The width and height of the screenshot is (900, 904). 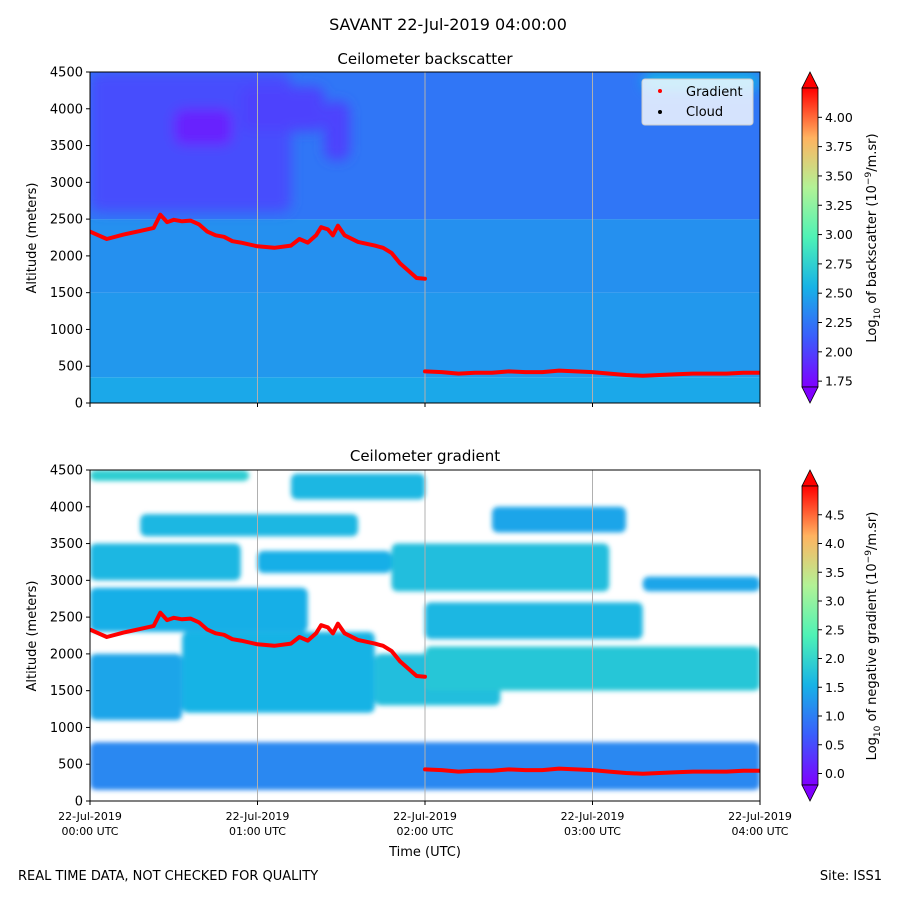 What do you see at coordinates (839, 381) in the screenshot?
I see `colorbar-tick-label: 1.75` at bounding box center [839, 381].